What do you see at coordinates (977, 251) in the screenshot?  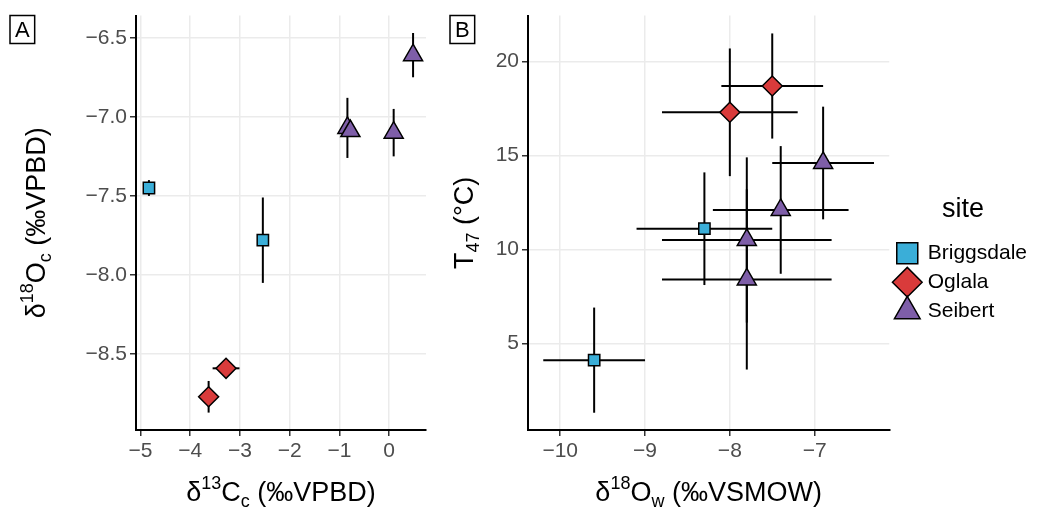 I see `legend-label: Briggsdale` at bounding box center [977, 251].